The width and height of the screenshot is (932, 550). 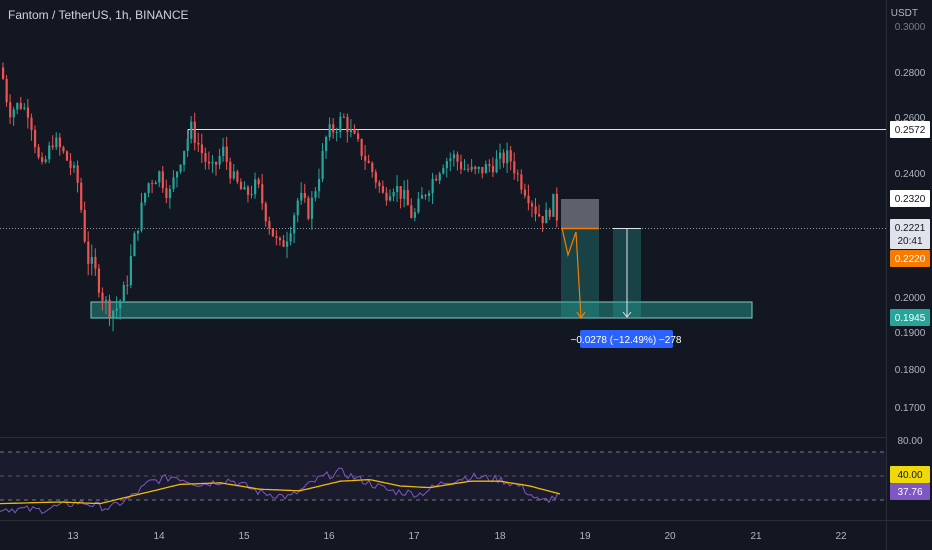 What do you see at coordinates (670, 536) in the screenshot?
I see `time-tick-label: 20` at bounding box center [670, 536].